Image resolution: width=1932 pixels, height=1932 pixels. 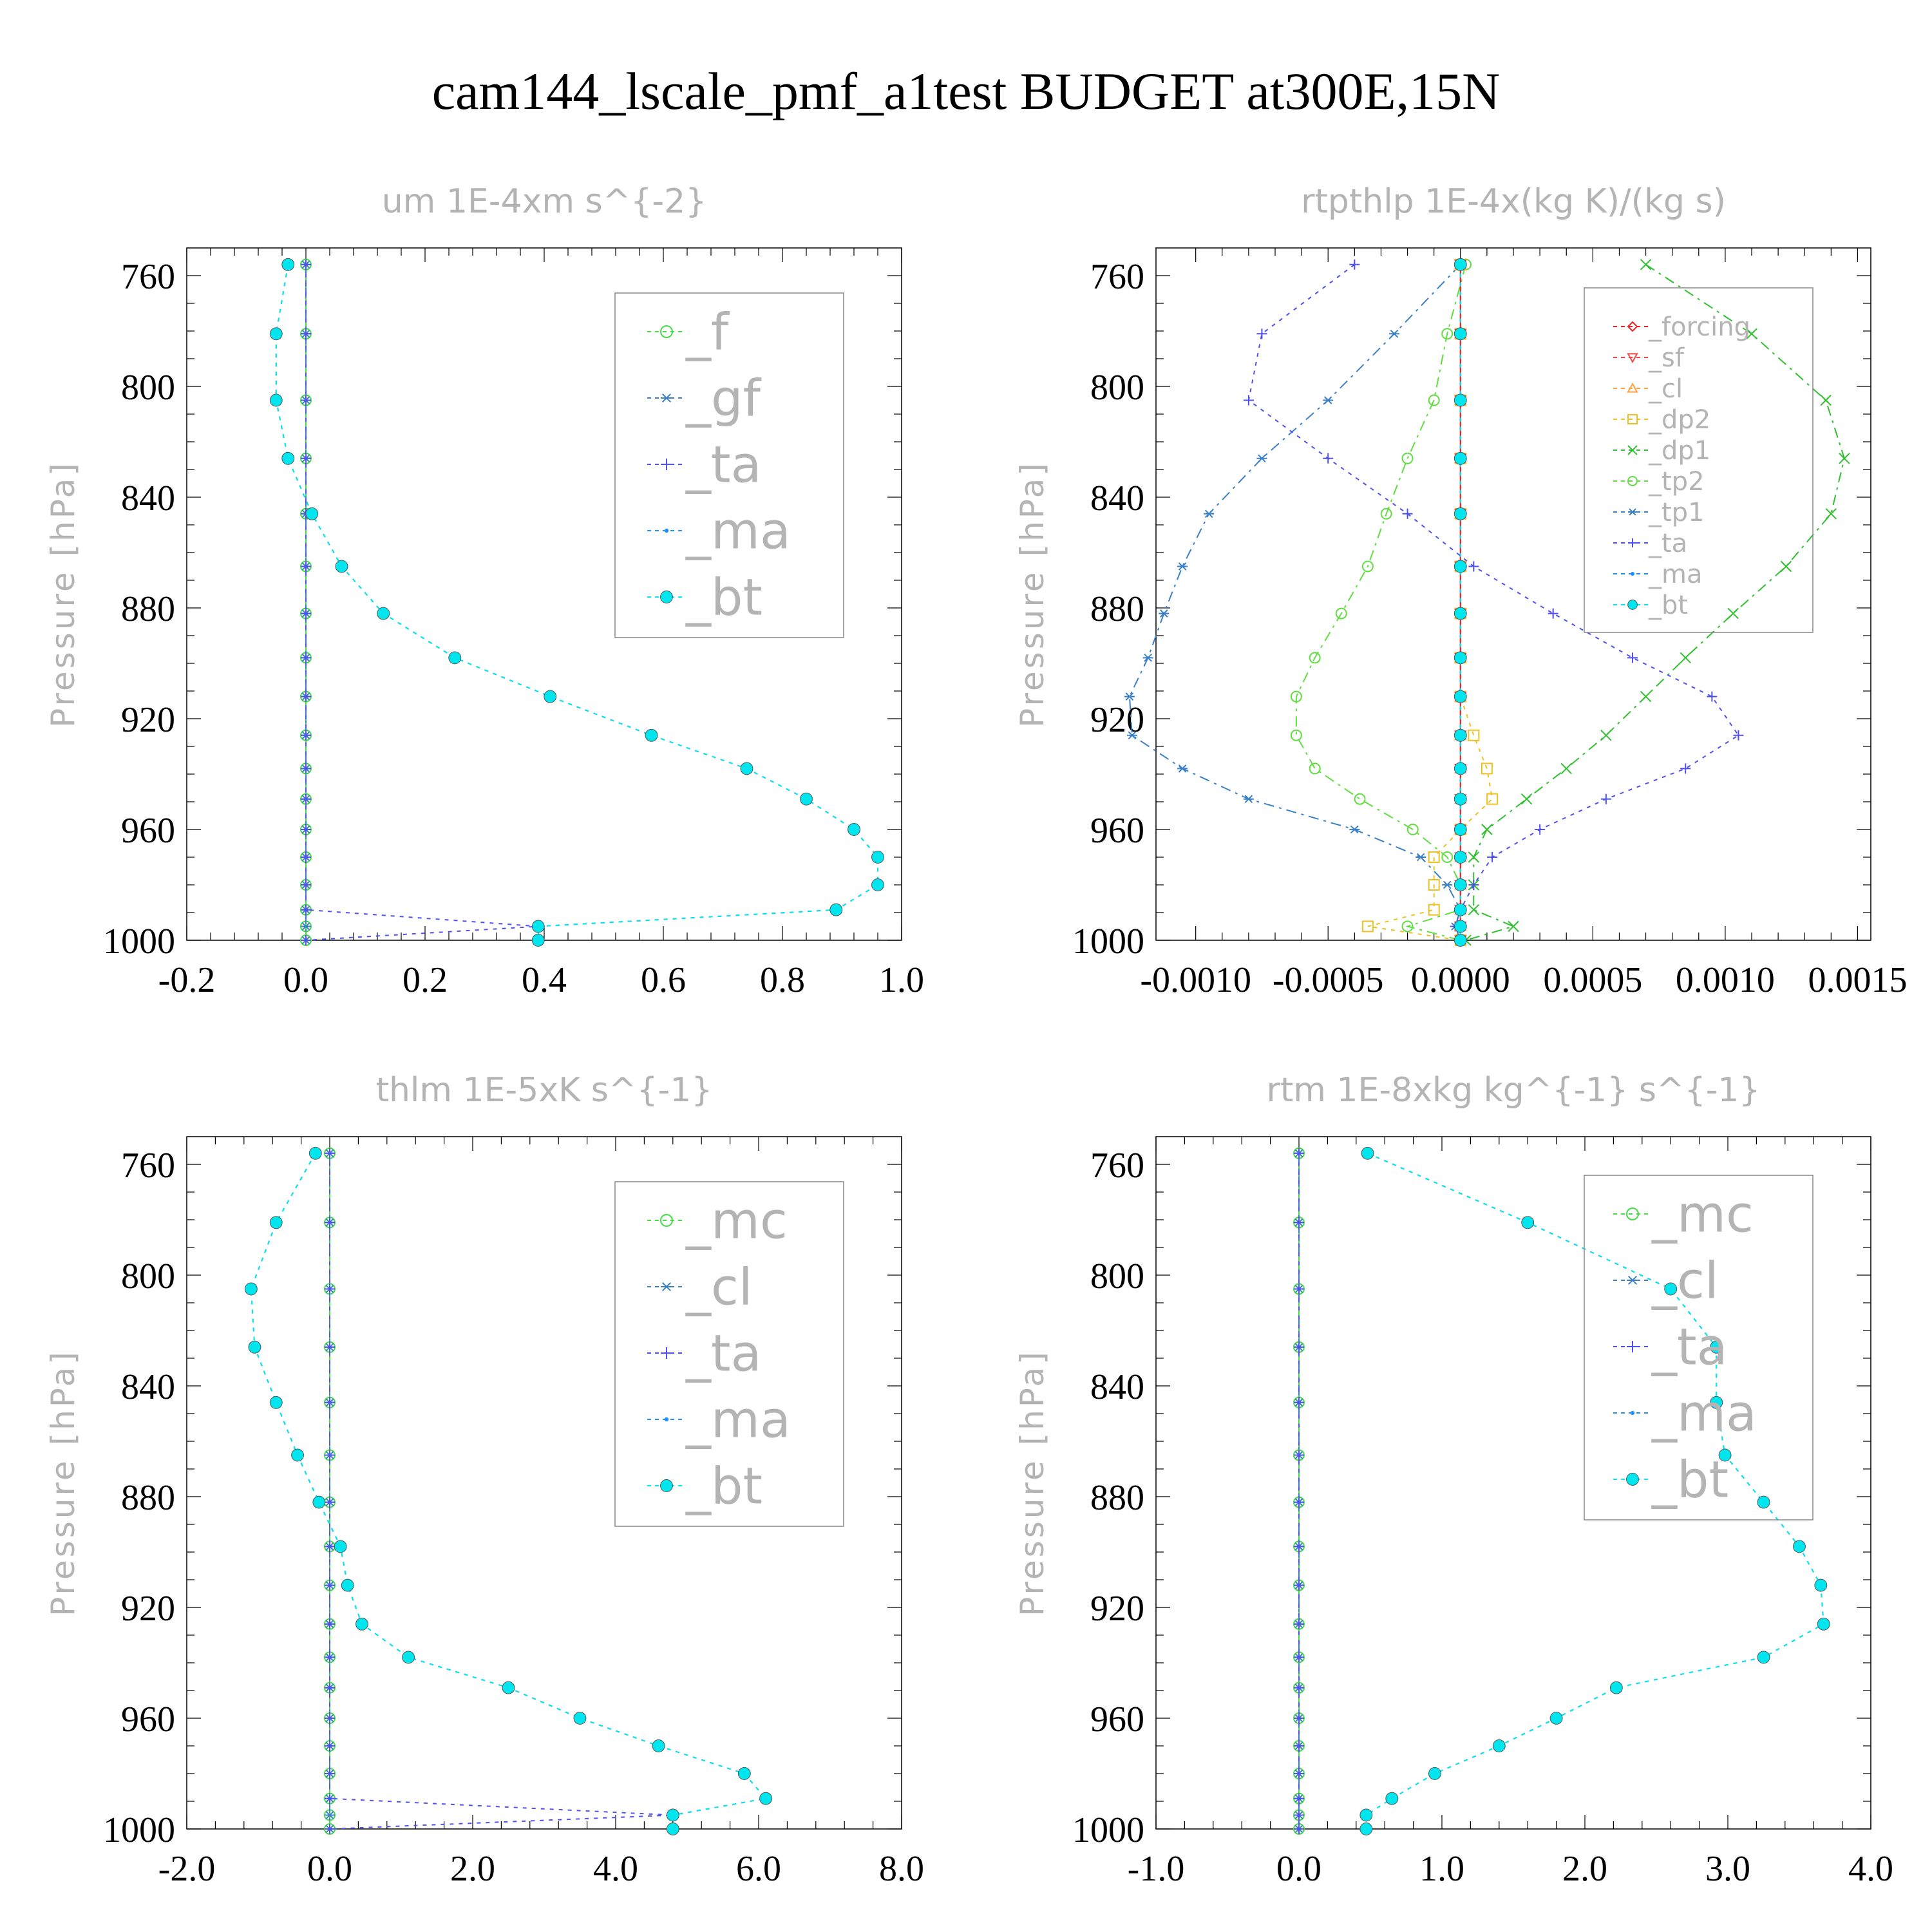 What do you see at coordinates (1689, 1347) in the screenshot?
I see `legend-label: _ta` at bounding box center [1689, 1347].